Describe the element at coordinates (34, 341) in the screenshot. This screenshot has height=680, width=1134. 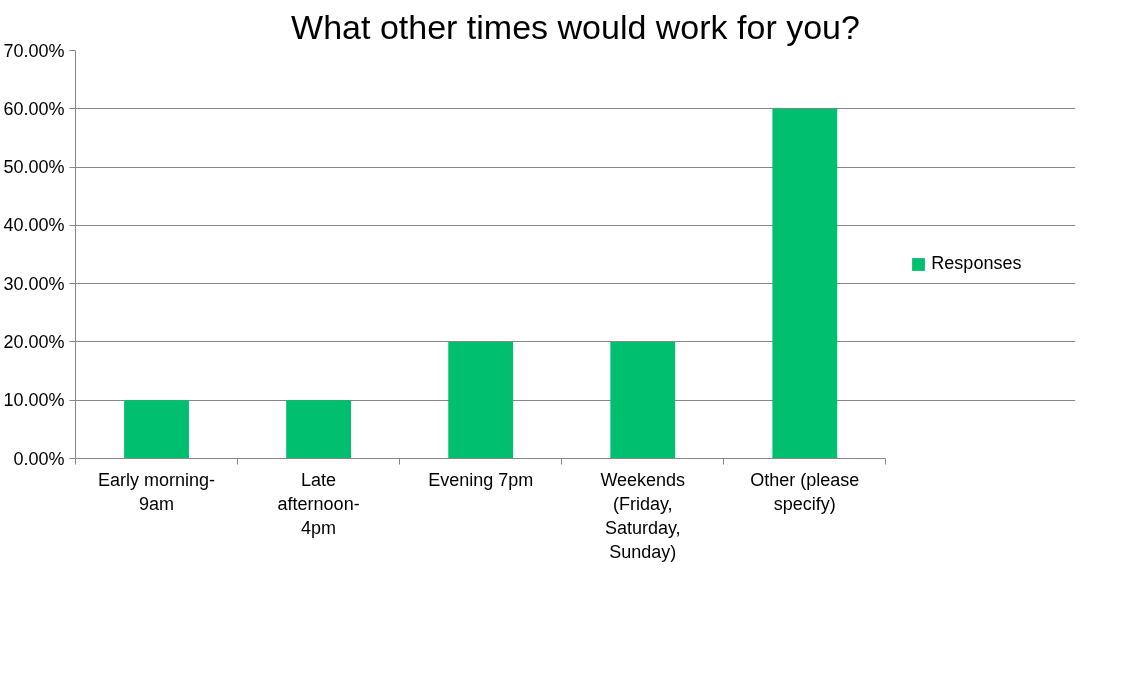
I see `y-tick-label: 20.00%` at that location.